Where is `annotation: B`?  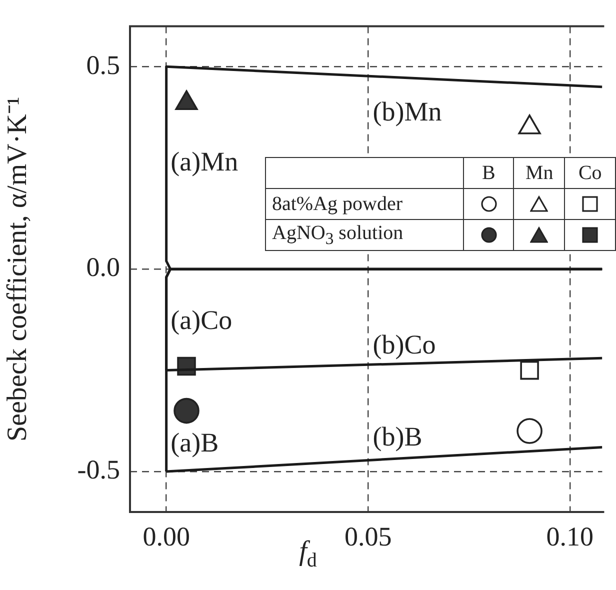 annotation: B is located at coordinates (488, 173).